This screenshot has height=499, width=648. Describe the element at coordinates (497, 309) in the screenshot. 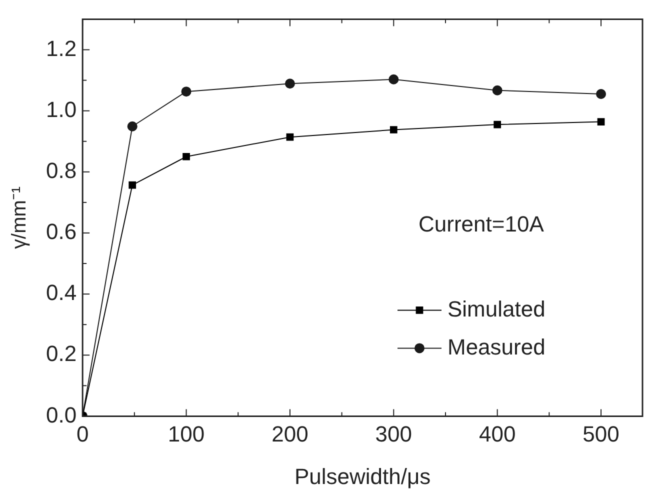

I see `legend-label: Simulated` at that location.